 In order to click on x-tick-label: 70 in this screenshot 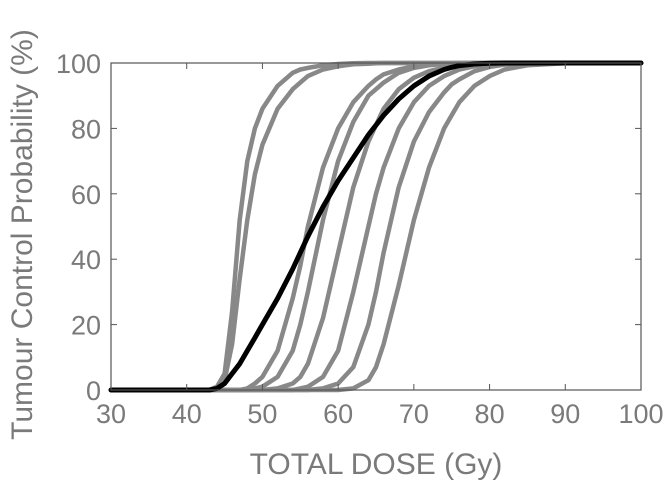, I will do `click(414, 414)`.